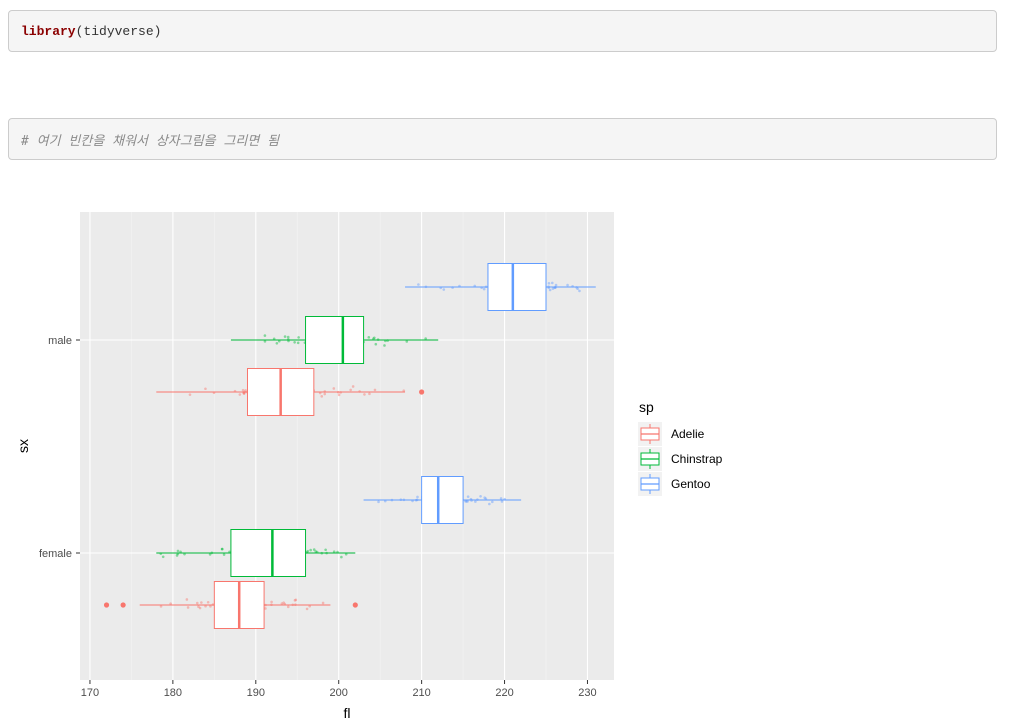 This screenshot has width=1024, height=726. I want to click on code-cell-library: library (tidyverse), so click(502, 31).